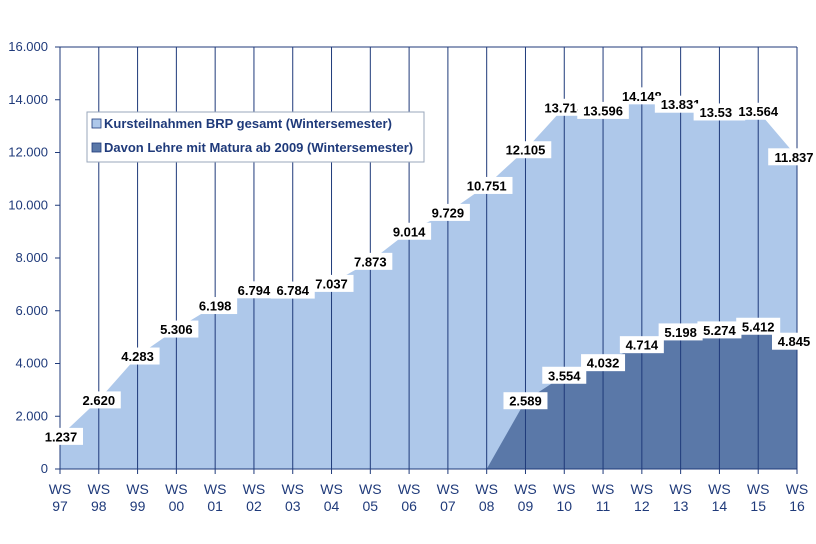  I want to click on data-label: 2.620, so click(99, 400).